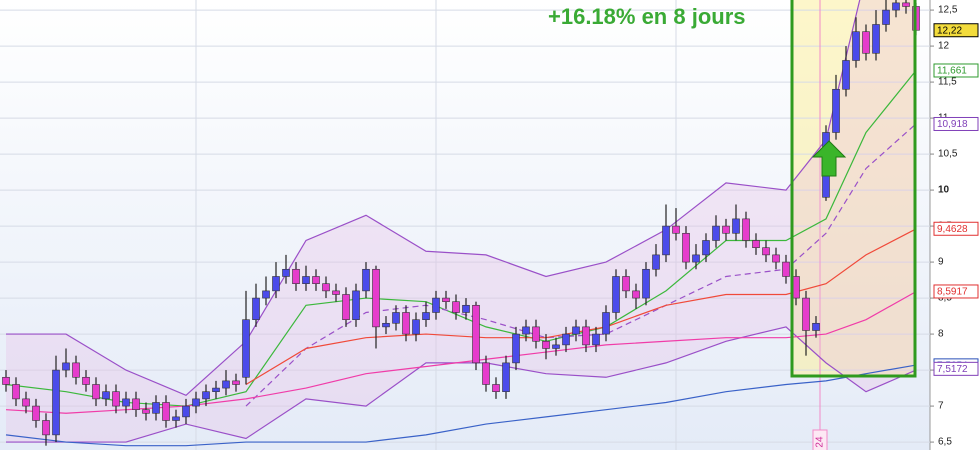  Describe the element at coordinates (952, 124) in the screenshot. I see `price-label: 10,918` at that location.